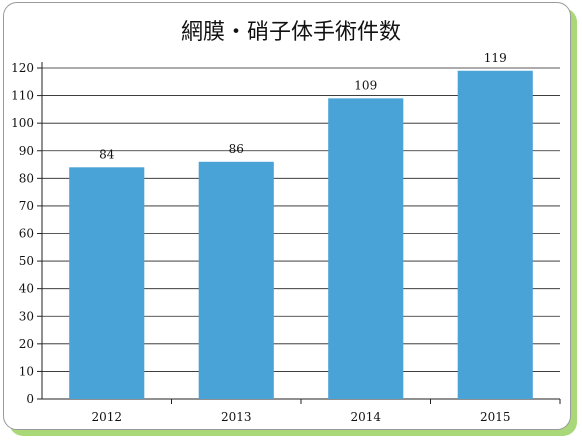 This screenshot has width=582, height=443. Describe the element at coordinates (26, 344) in the screenshot. I see `y-tick-label-20: 20` at that location.